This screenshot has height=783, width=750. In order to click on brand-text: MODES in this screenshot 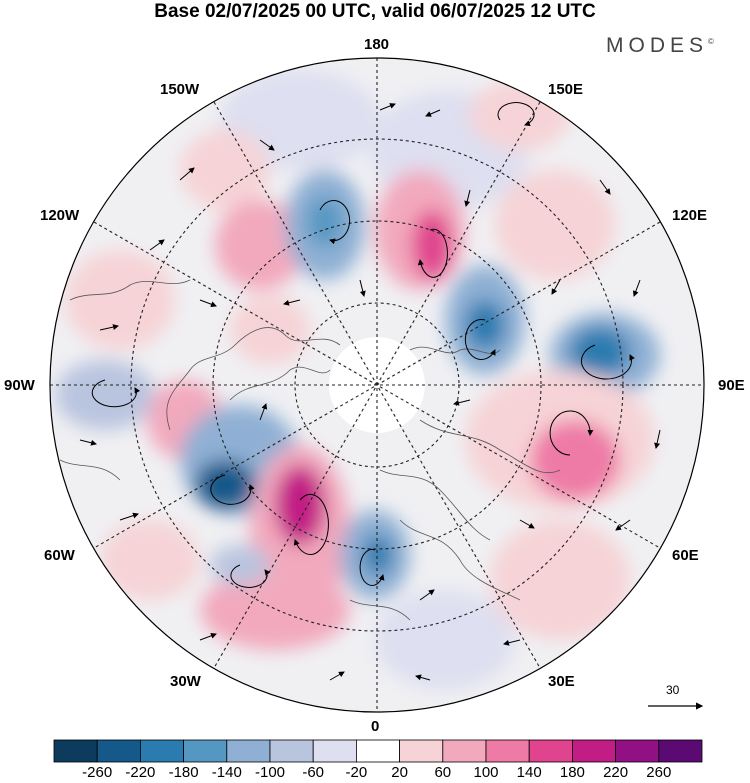, I will do `click(657, 45)`.